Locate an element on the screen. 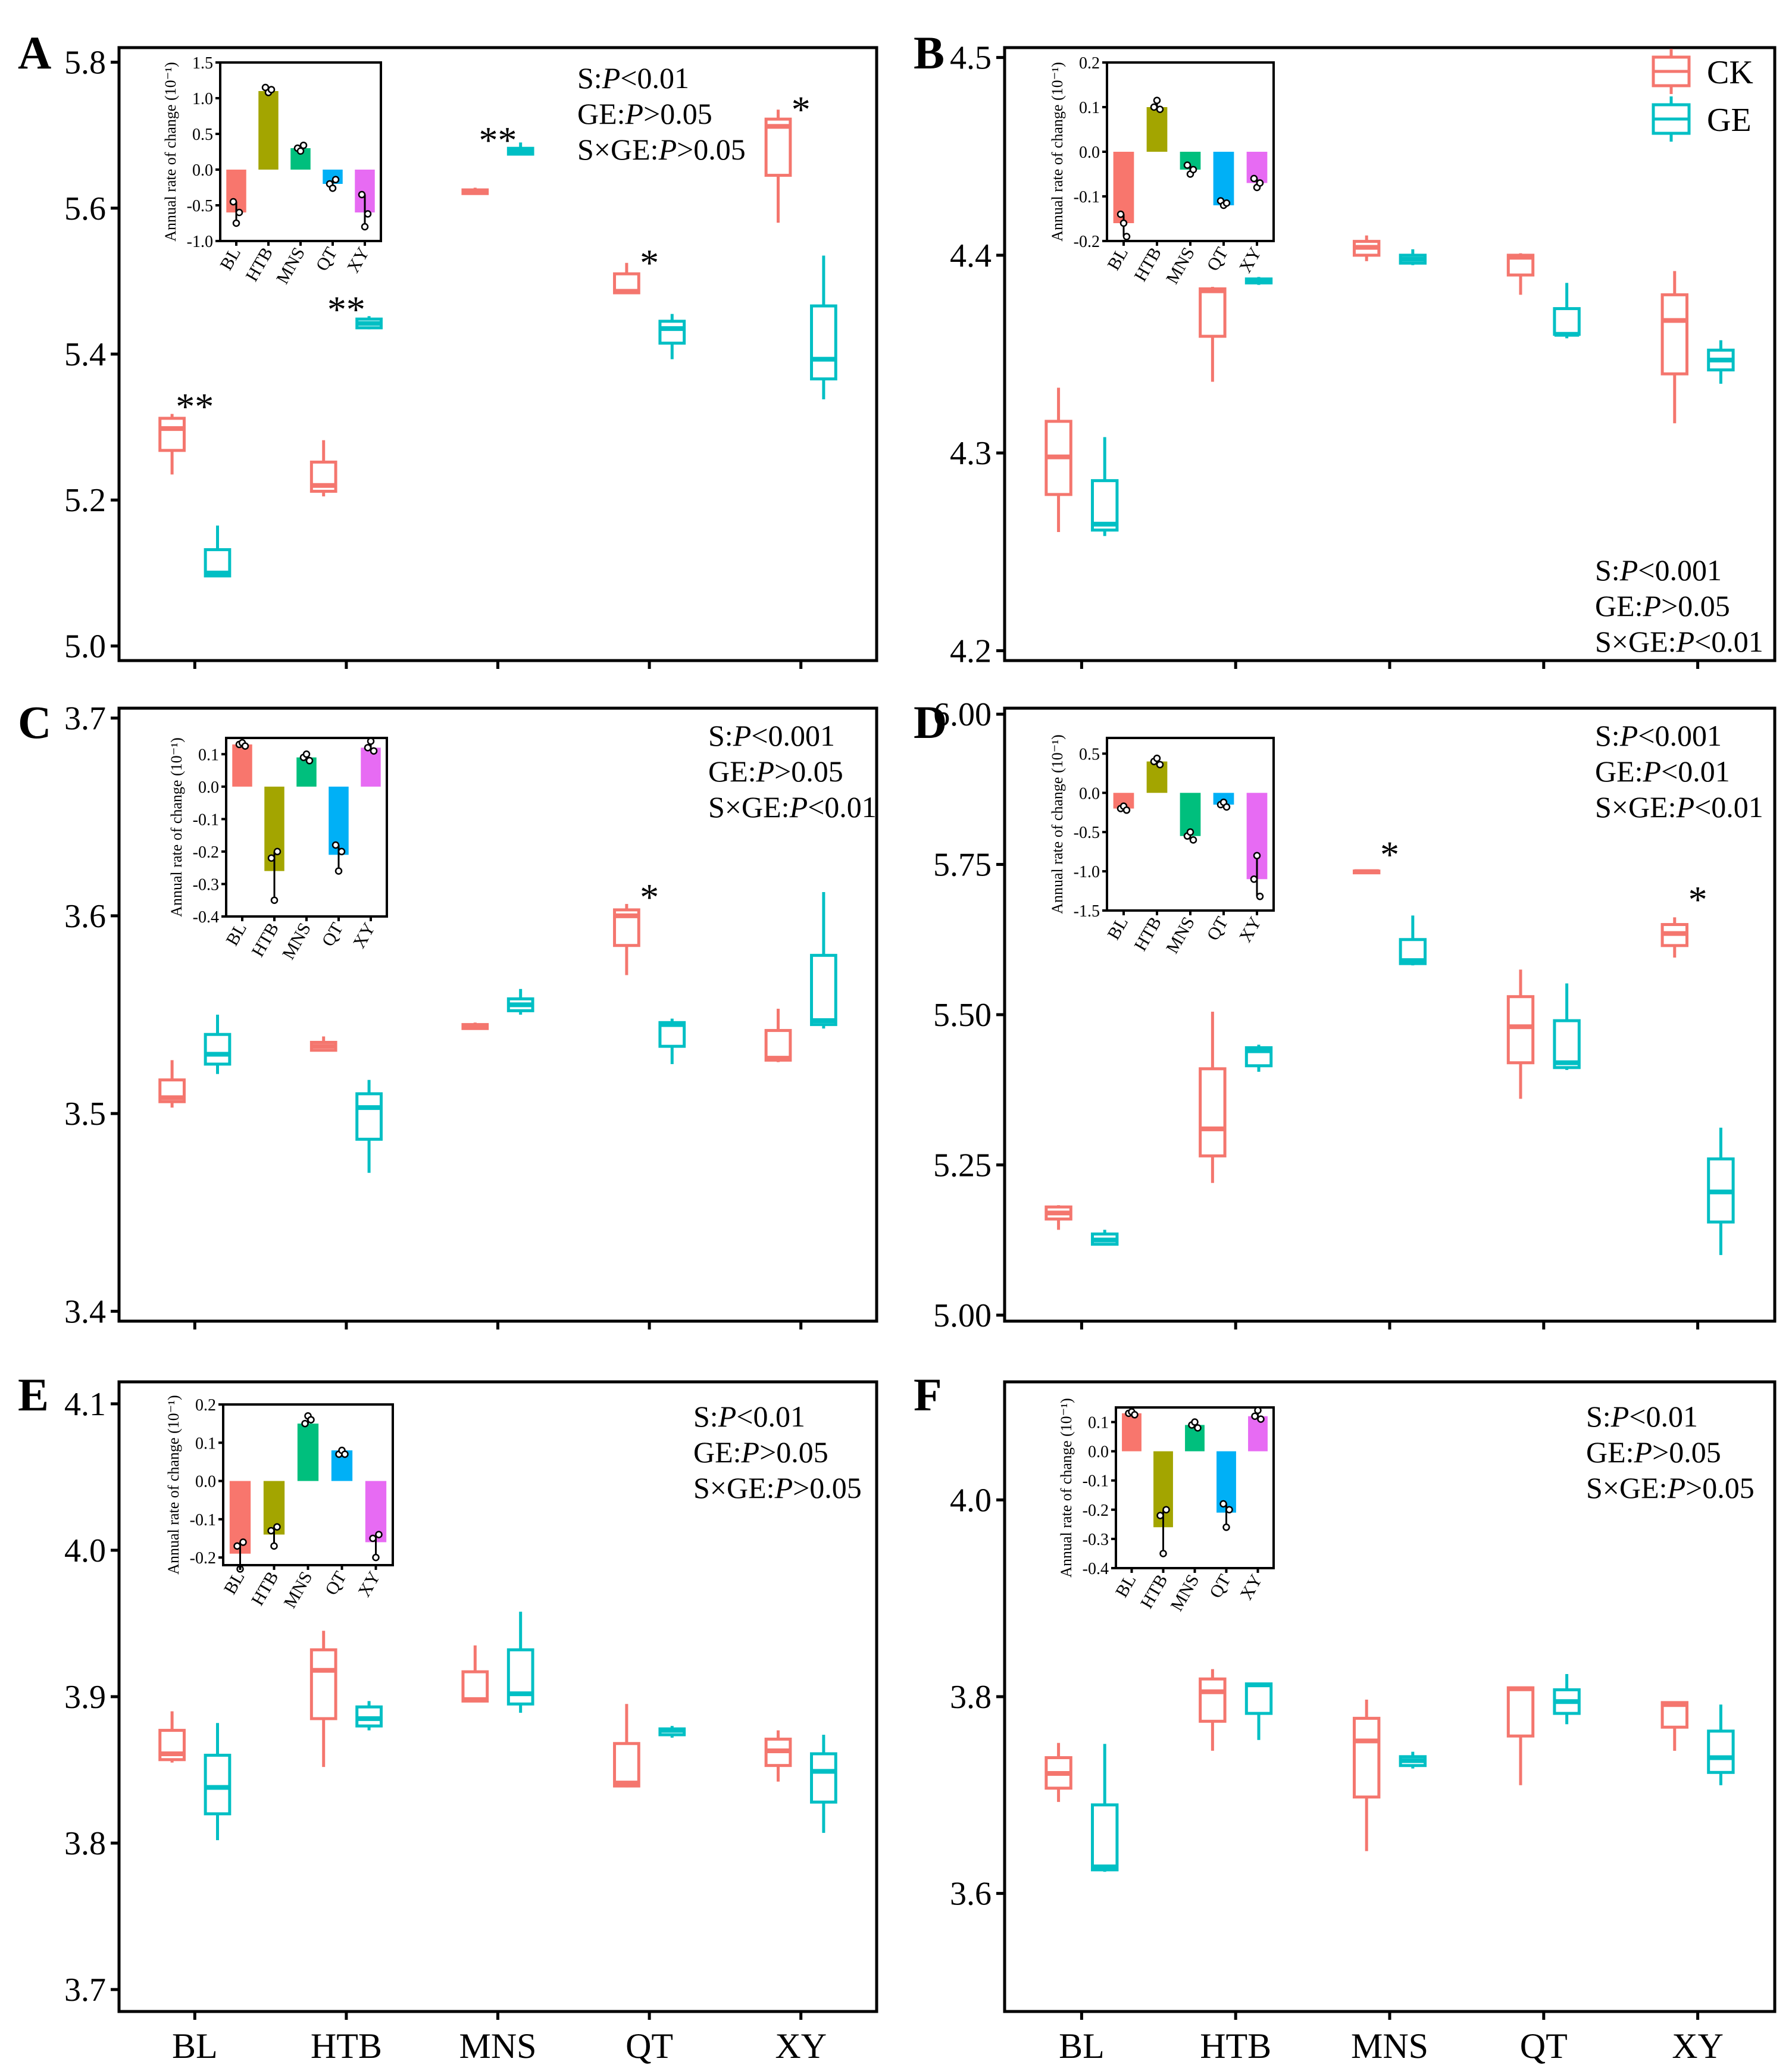 The width and height of the screenshot is (1792, 2071). inset-y-tick-label: 0.5 is located at coordinates (1089, 754).